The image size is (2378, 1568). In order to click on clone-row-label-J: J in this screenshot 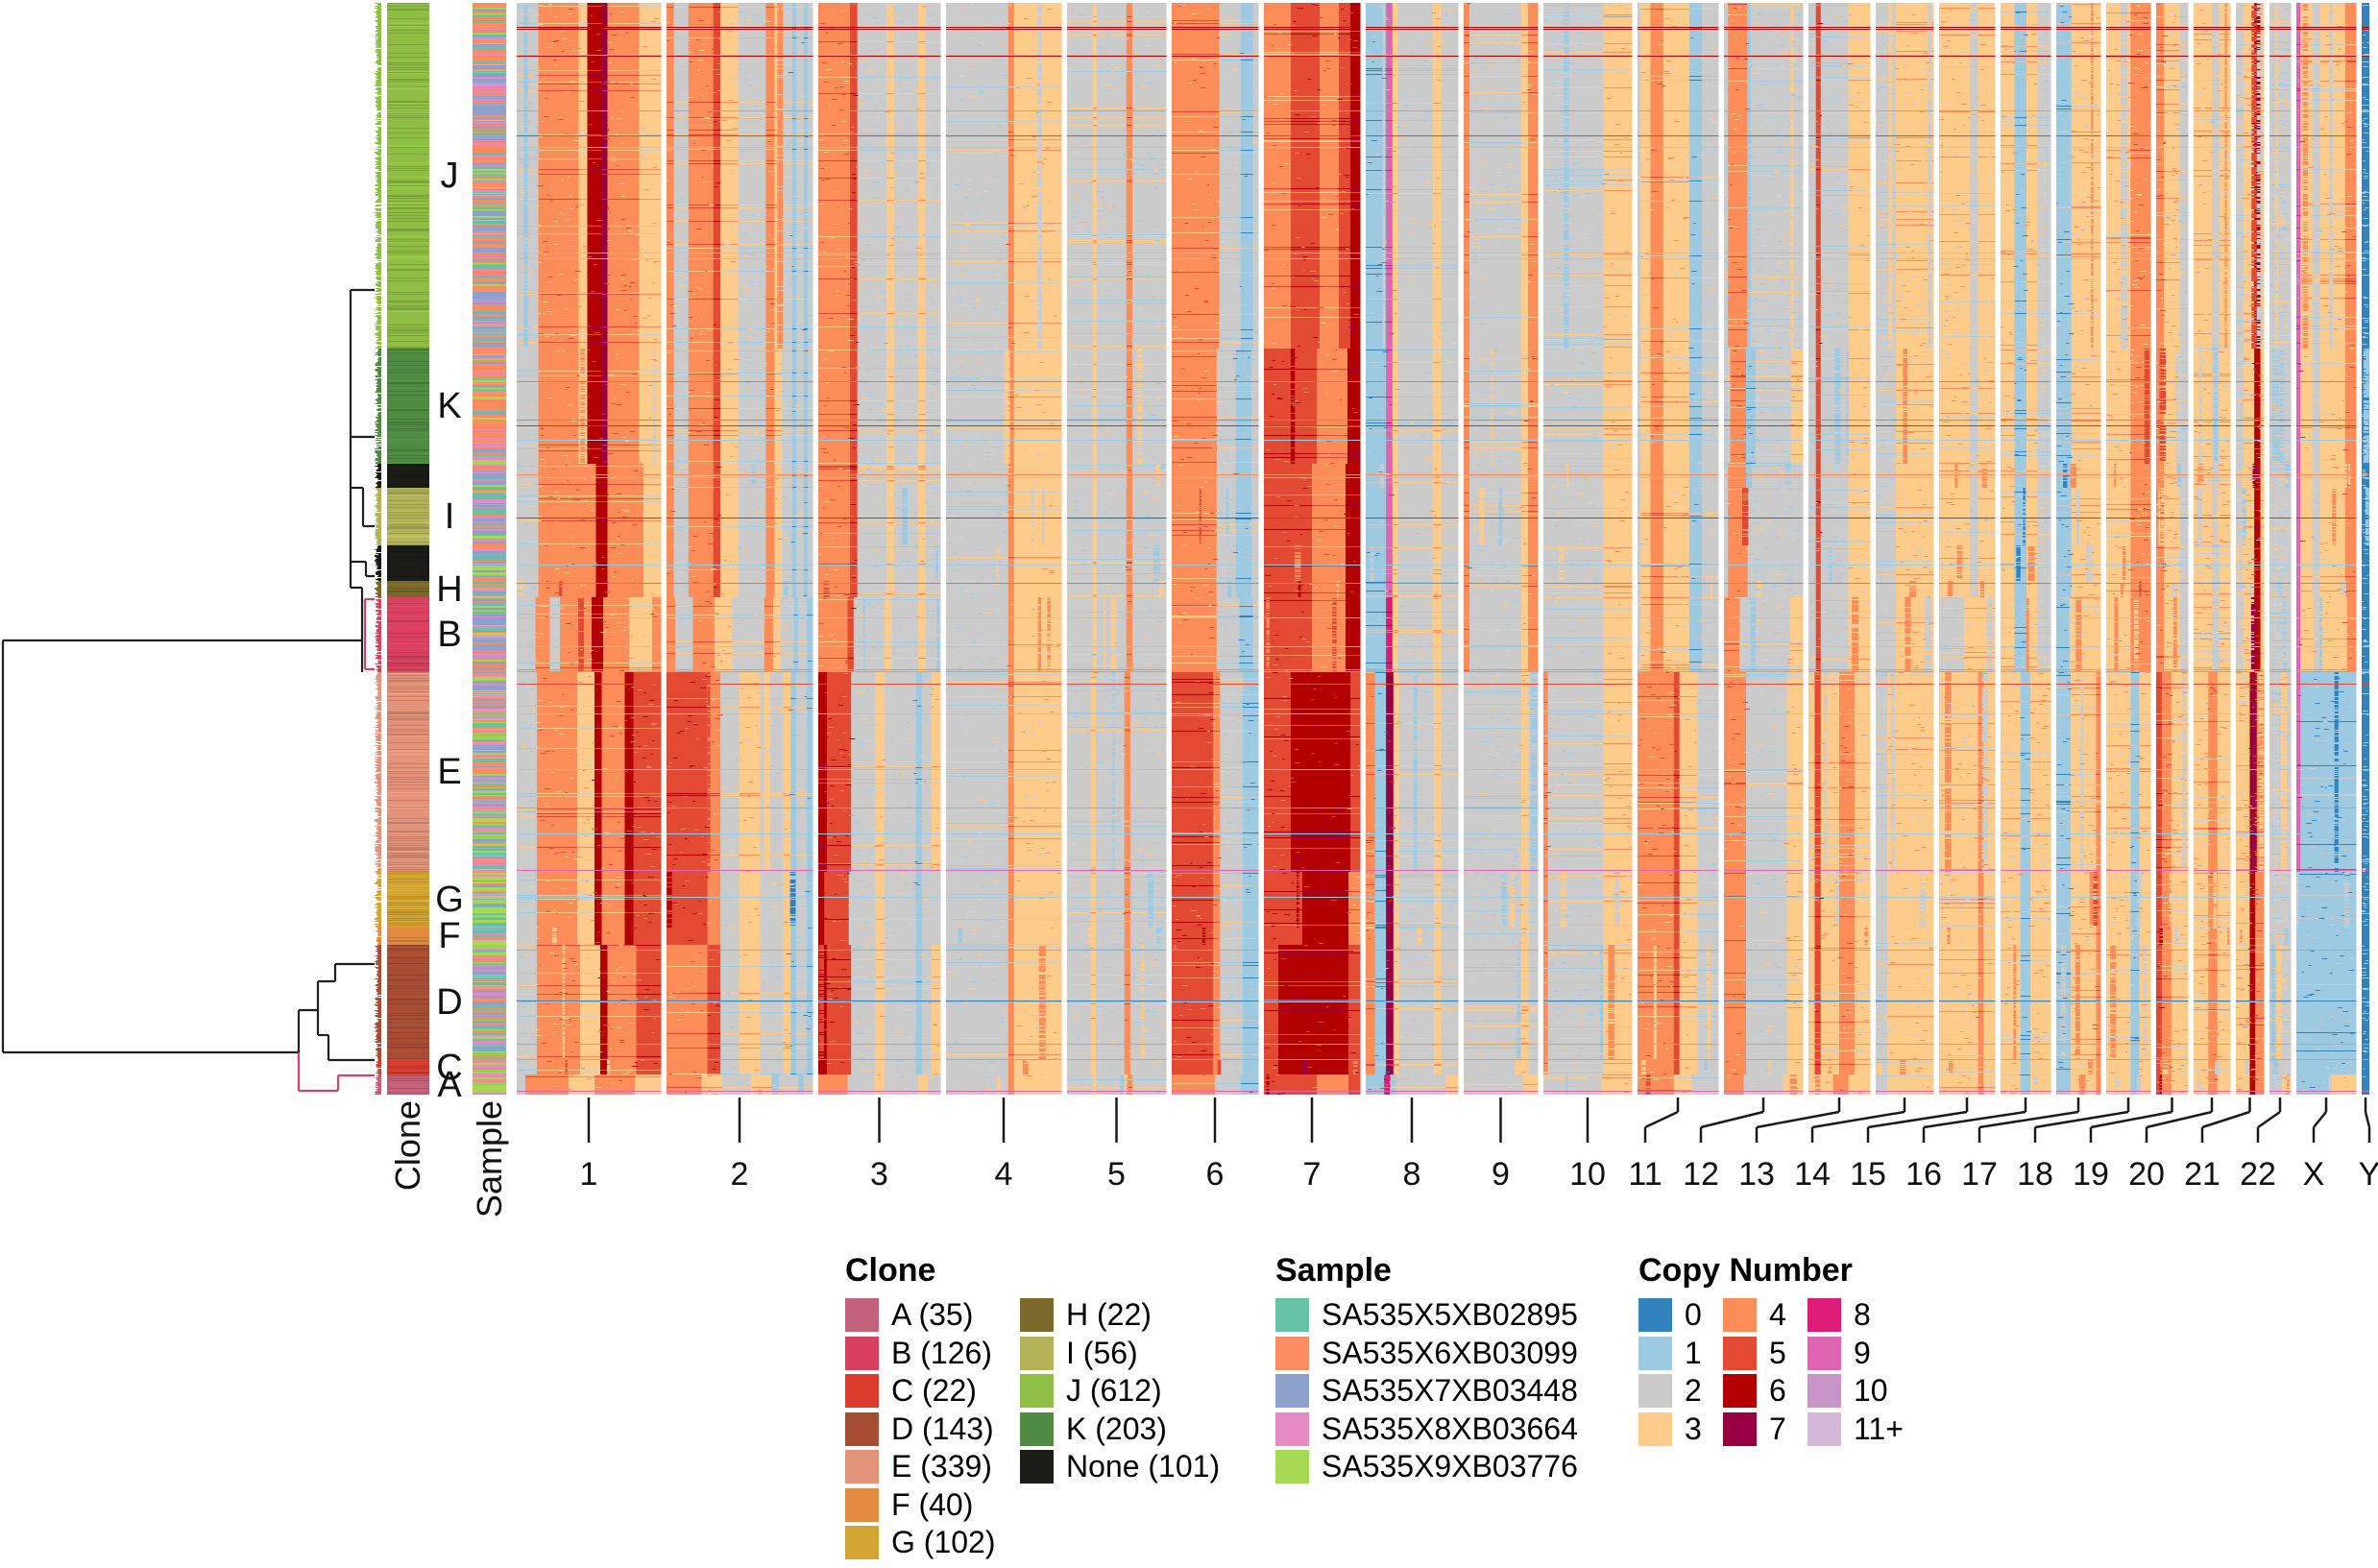, I will do `click(449, 176)`.